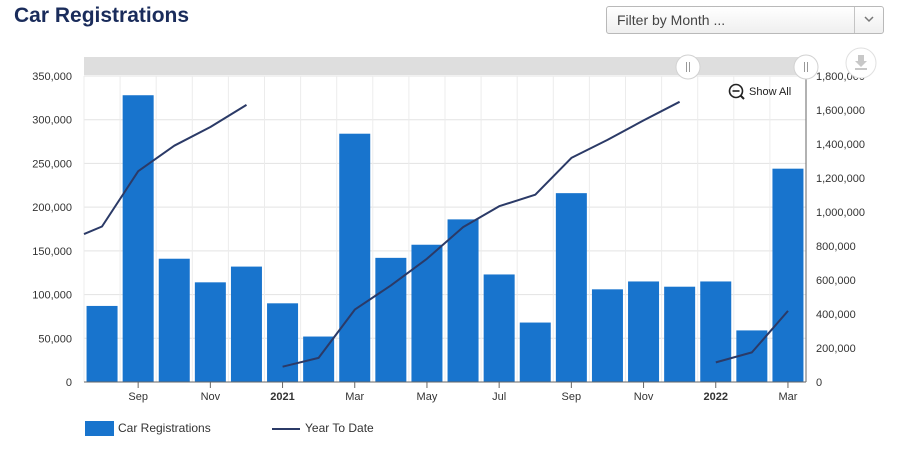 Image resolution: width=902 pixels, height=450 pixels. Describe the element at coordinates (164, 428) in the screenshot. I see `legend-item-car-registrations: Car Registrations` at that location.